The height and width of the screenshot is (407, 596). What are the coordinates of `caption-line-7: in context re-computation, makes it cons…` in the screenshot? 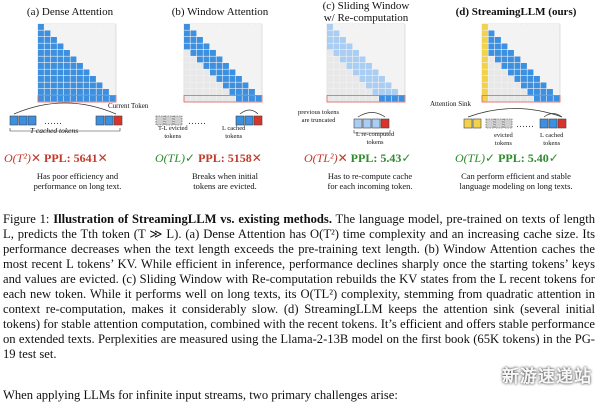 It's located at (299, 301).